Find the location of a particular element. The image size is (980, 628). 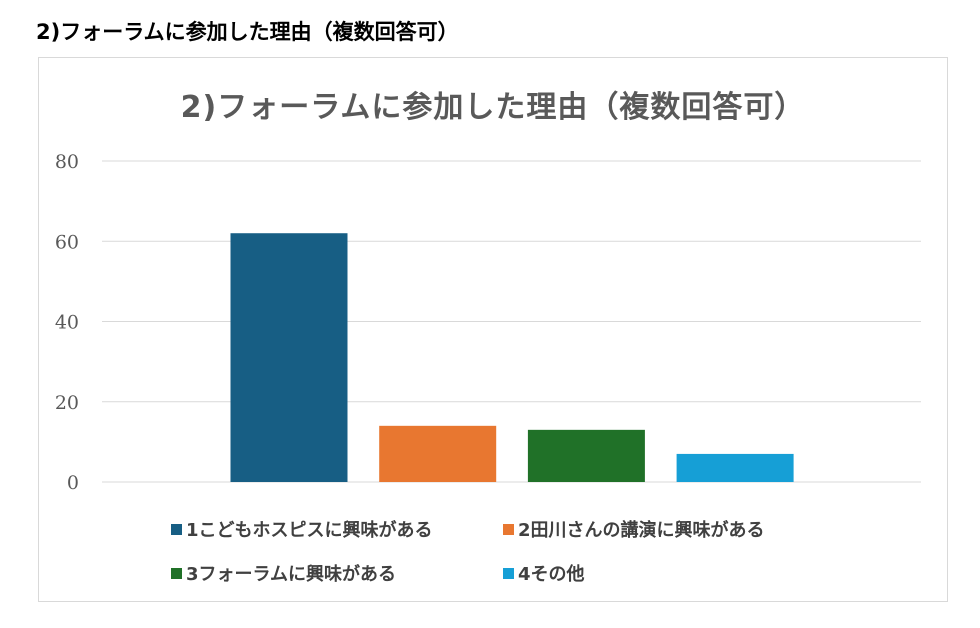

y-axis-ticks: 0 20 40 60 80 is located at coordinates (67, 322).